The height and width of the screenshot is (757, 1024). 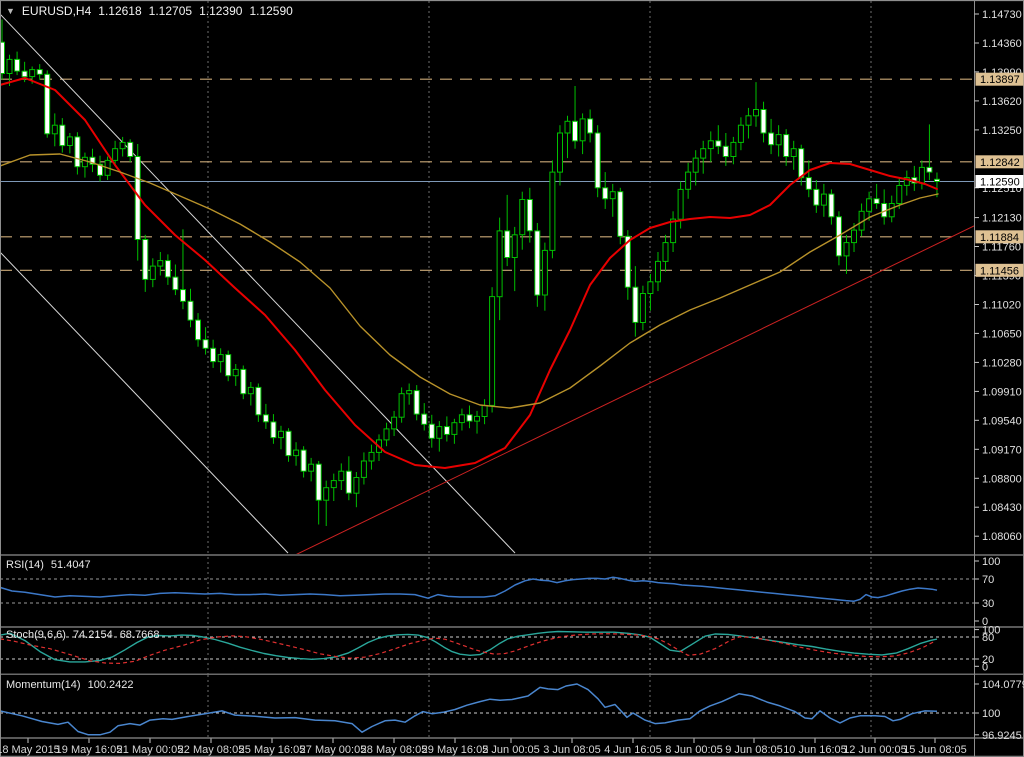 I want to click on time-tick-label: 3 Jun 08:05, so click(x=572, y=750).